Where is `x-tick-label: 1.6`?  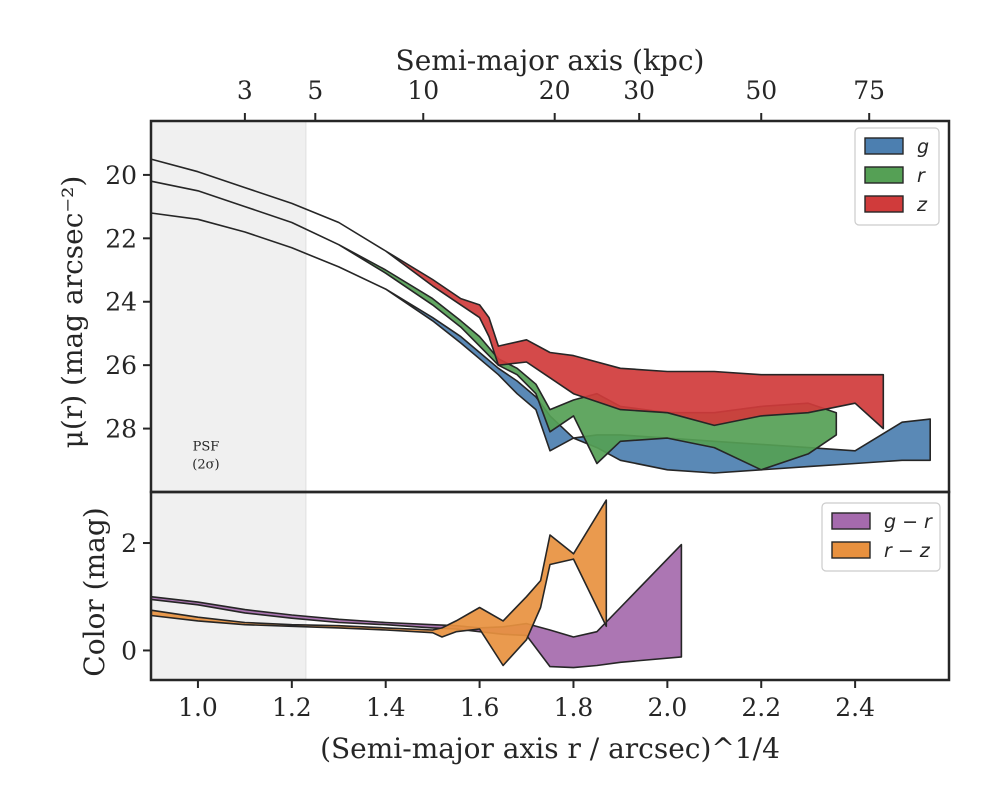
x-tick-label: 1.6 is located at coordinates (480, 707).